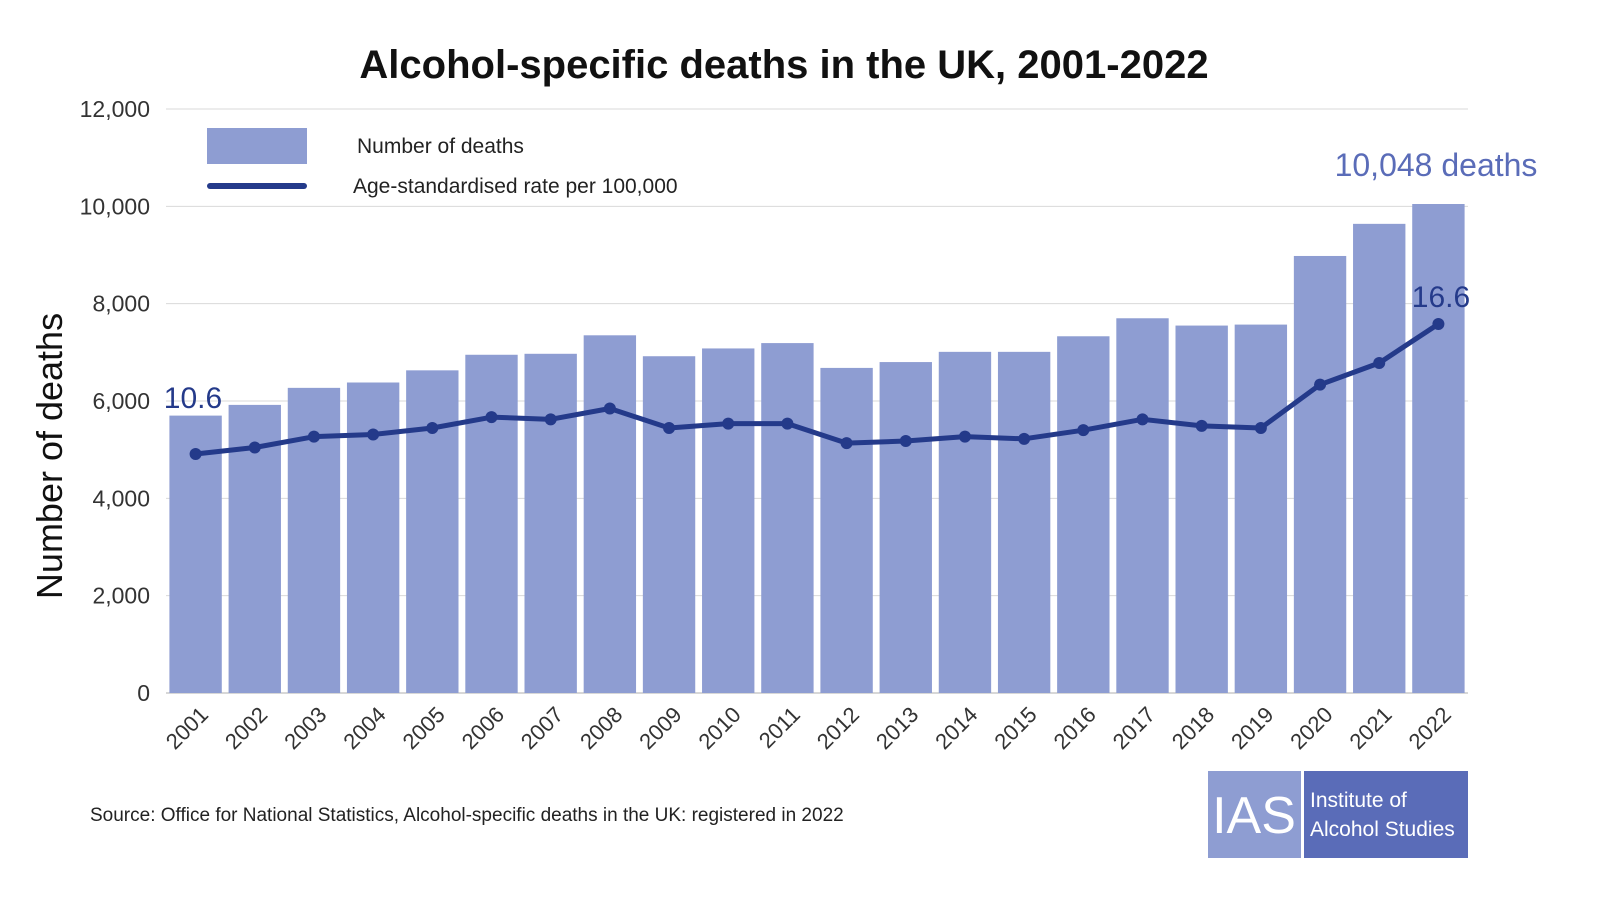 This screenshot has height=905, width=1600. What do you see at coordinates (1379, 458) in the screenshot?
I see `bar-2021` at bounding box center [1379, 458].